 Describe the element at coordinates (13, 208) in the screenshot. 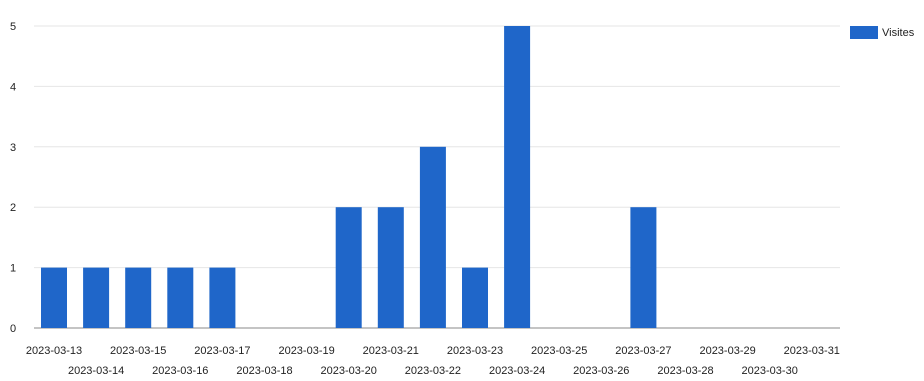

I see `y-tick-label: 2` at that location.